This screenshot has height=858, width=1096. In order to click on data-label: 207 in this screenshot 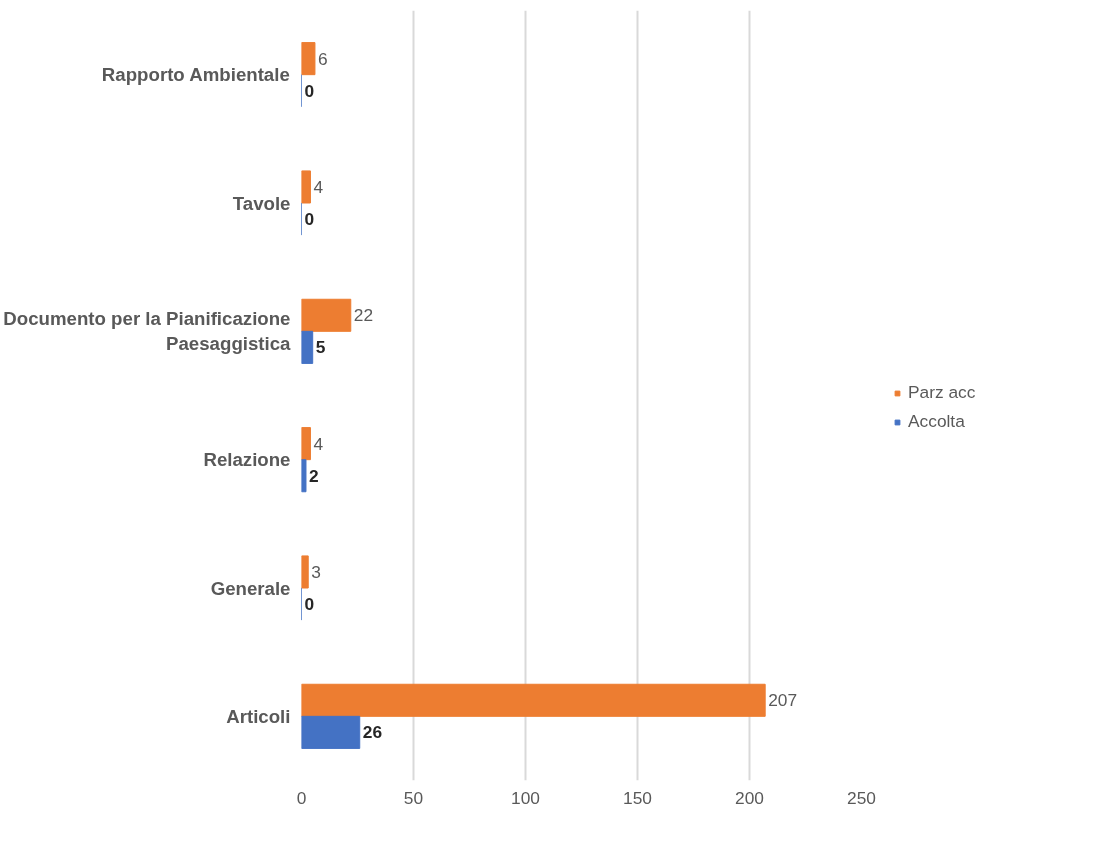, I will do `click(783, 700)`.